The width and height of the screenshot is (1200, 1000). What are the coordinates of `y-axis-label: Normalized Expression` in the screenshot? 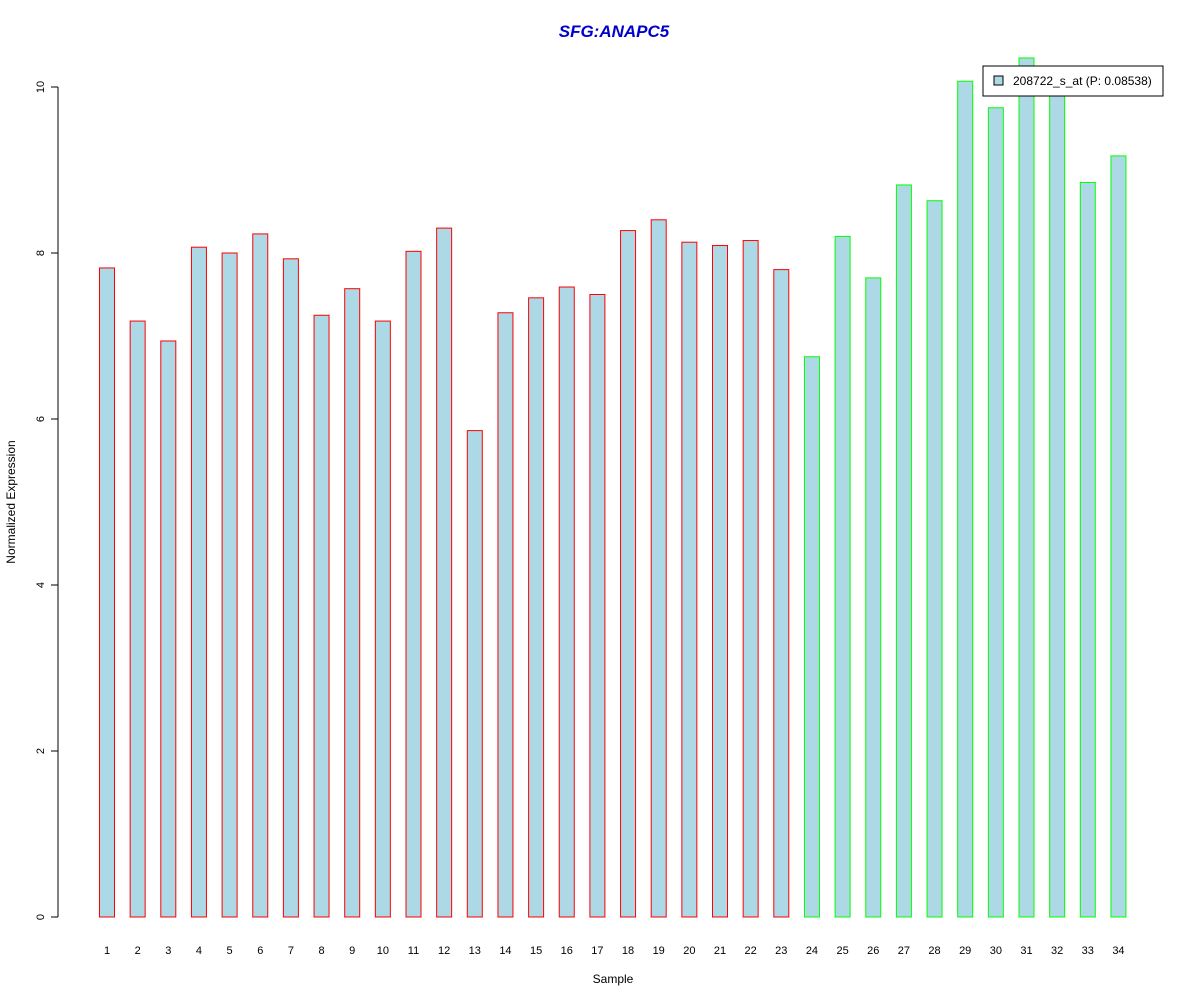 It's located at (11, 501).